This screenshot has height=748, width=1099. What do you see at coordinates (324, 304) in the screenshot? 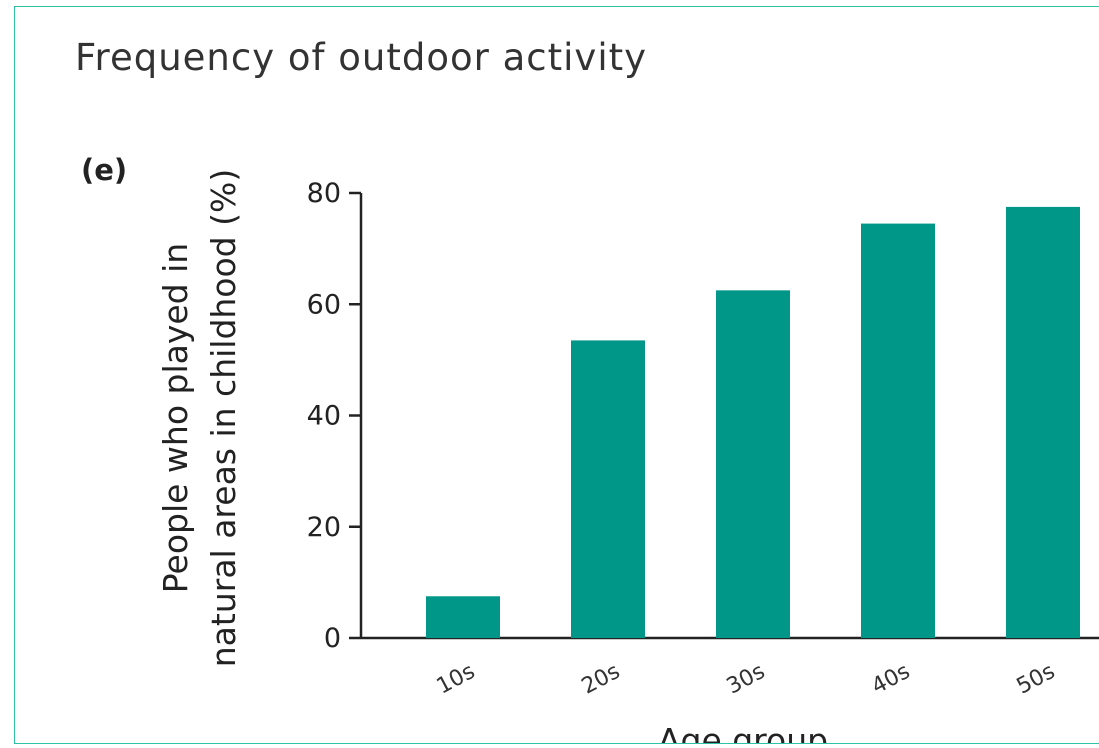
I see `y-tick-label: 60` at bounding box center [324, 304].